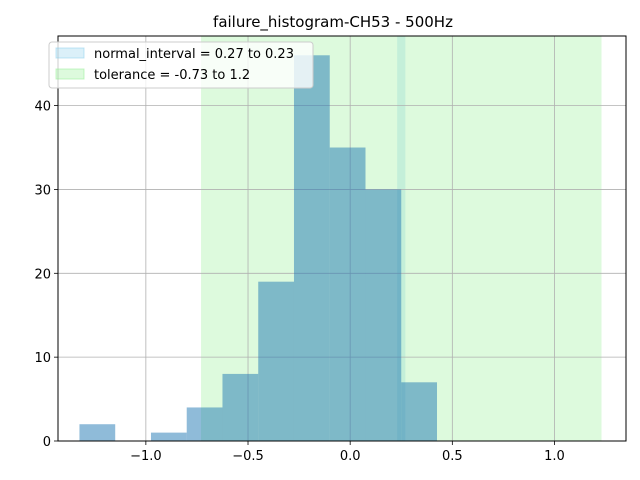 This screenshot has height=480, width=640. I want to click on y-tick-label: 40, so click(42, 107).